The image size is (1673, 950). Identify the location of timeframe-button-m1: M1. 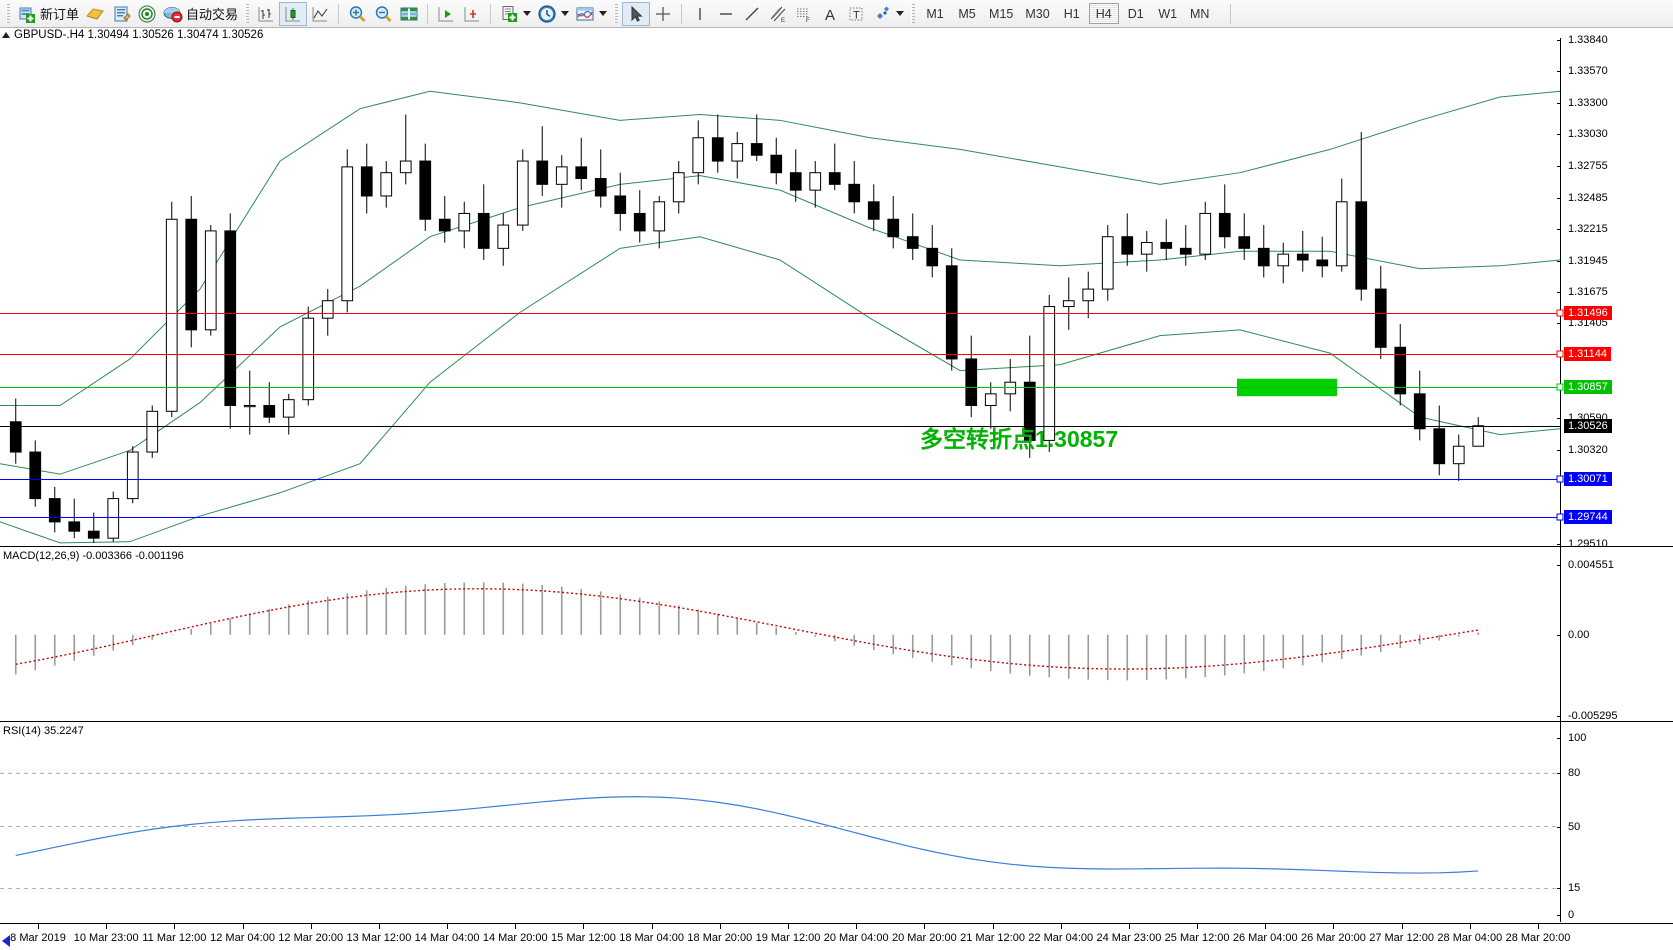
(935, 13).